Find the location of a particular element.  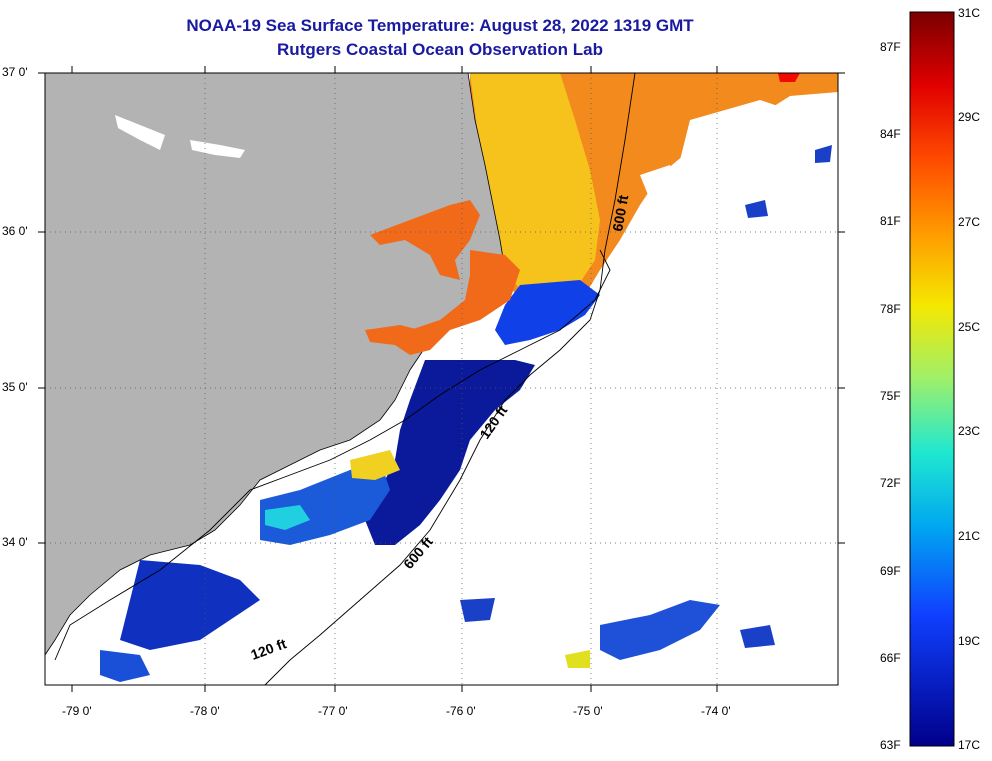

cb-f-72: 72F is located at coordinates (890, 483).